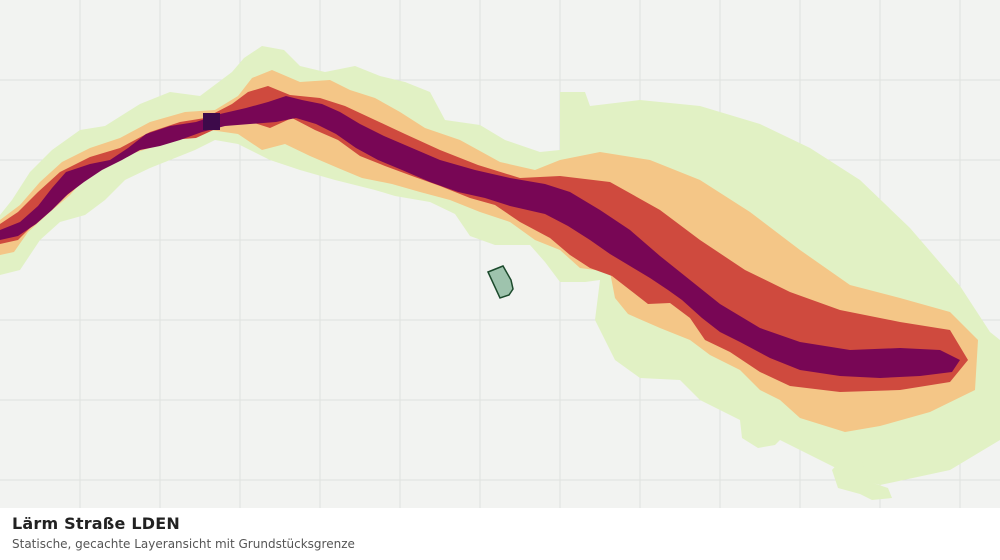  Describe the element at coordinates (500, 282) in the screenshot. I see `parcel-boundary` at that location.